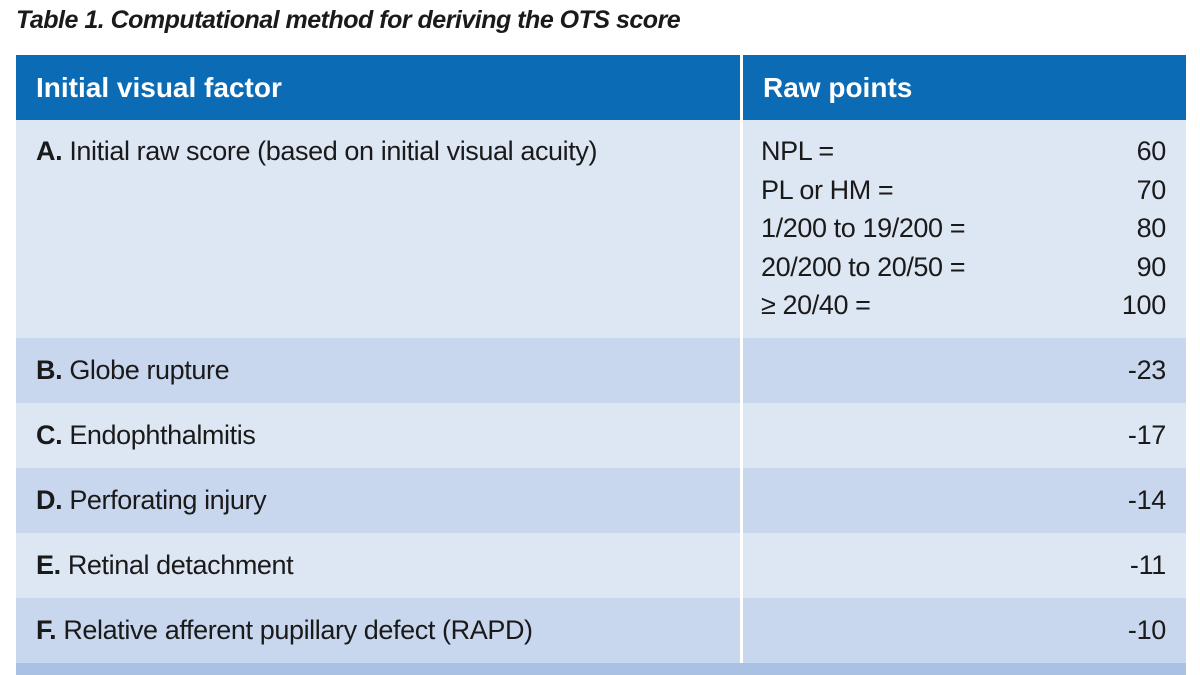 The height and width of the screenshot is (675, 1200). I want to click on raw-points: 70, so click(1151, 189).